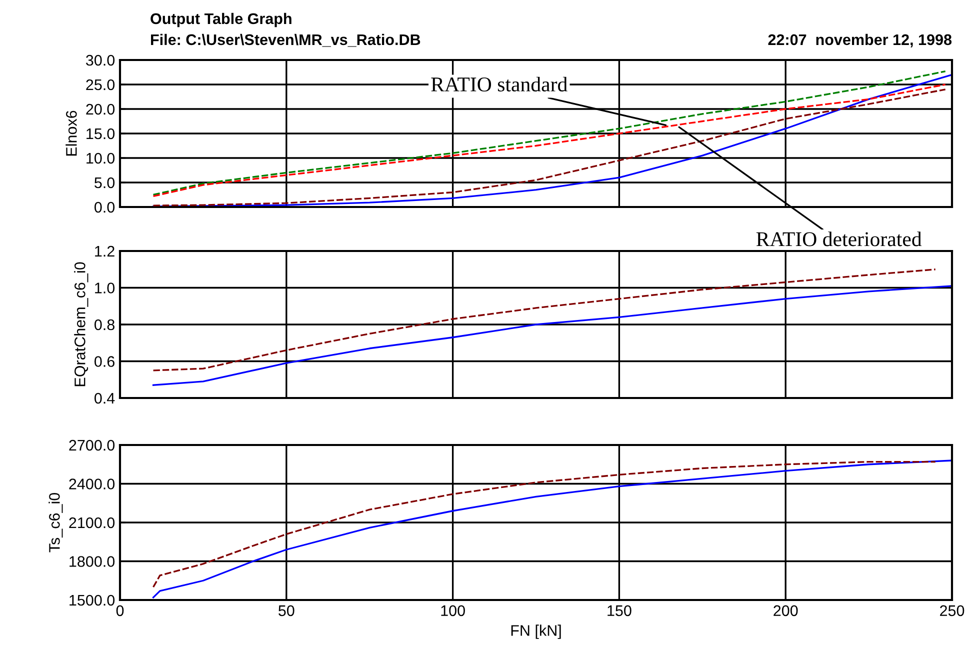  What do you see at coordinates (839, 239) in the screenshot?
I see `annotation: RATIO deteriorated` at bounding box center [839, 239].